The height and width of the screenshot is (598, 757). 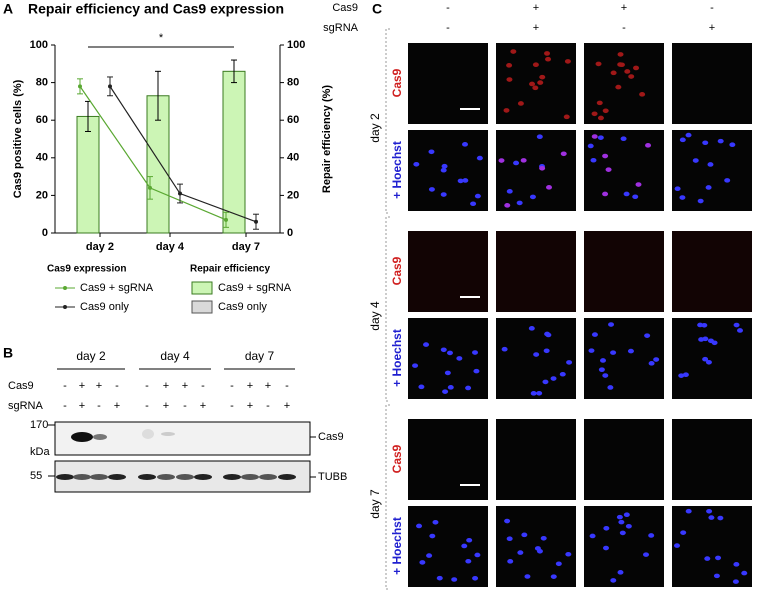 I want to click on day-label: day 7, so click(x=260, y=356).